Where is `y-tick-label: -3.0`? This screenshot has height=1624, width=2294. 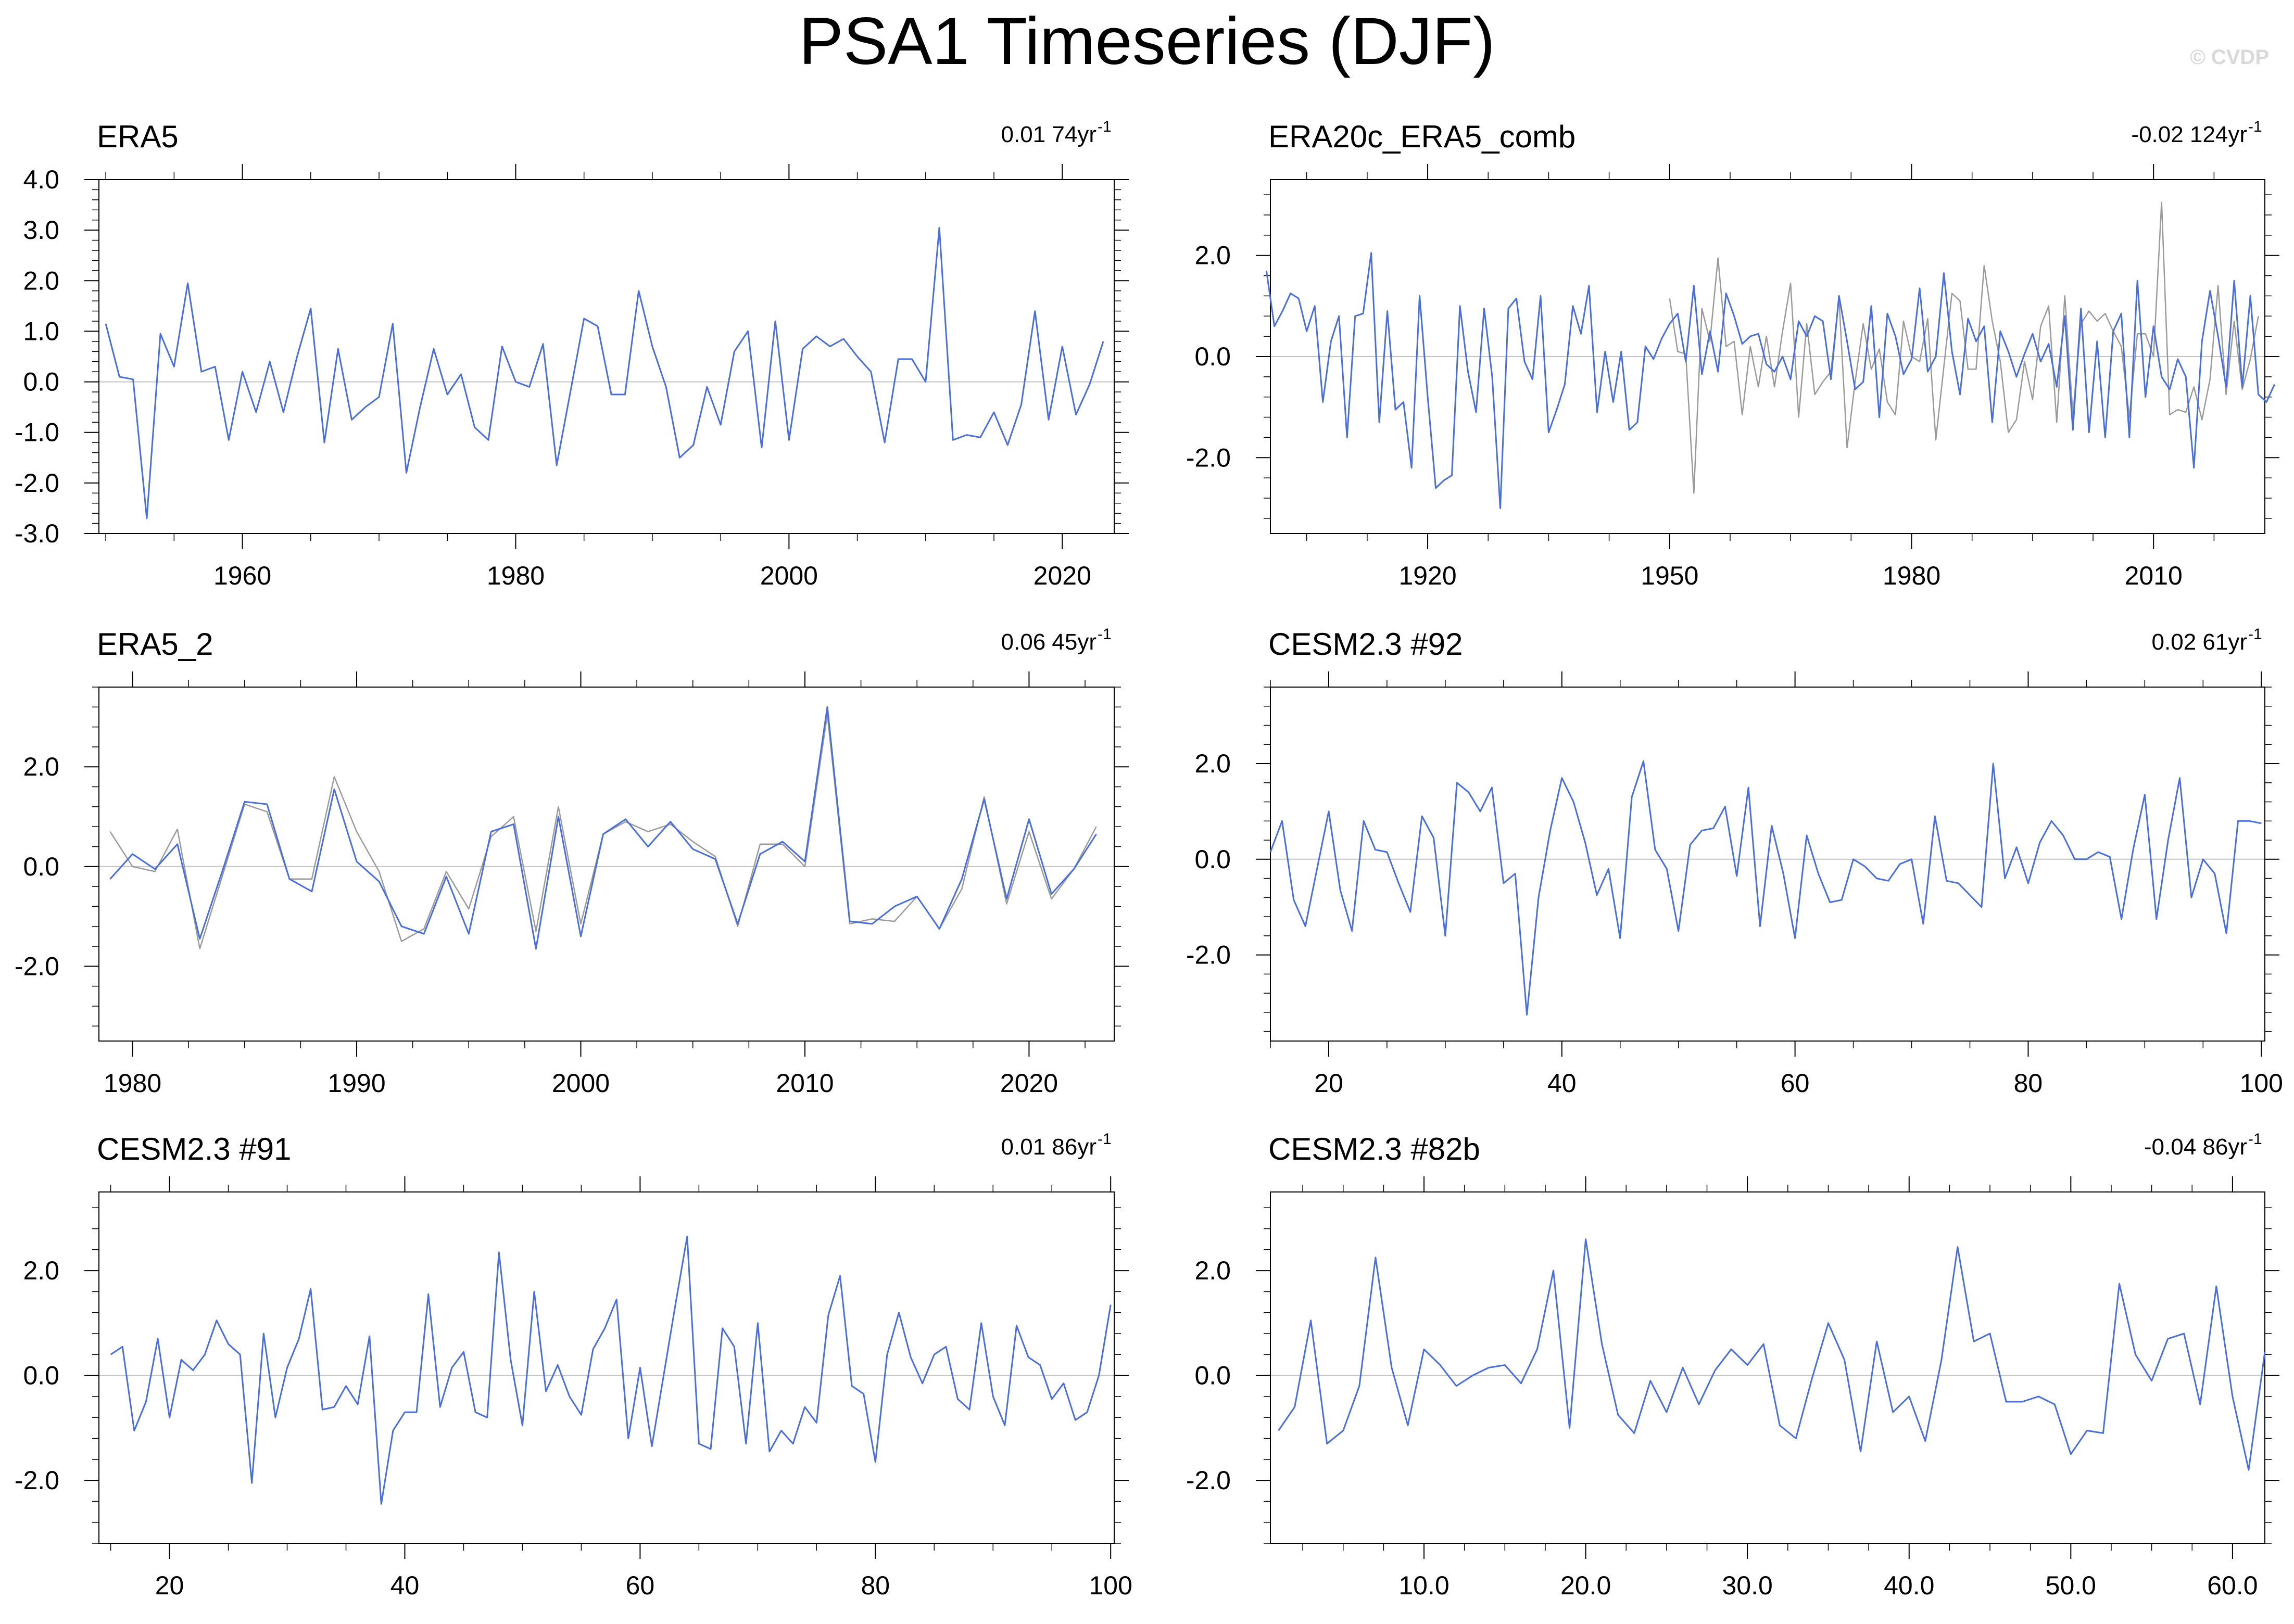
y-tick-label: -3.0 is located at coordinates (37, 533).